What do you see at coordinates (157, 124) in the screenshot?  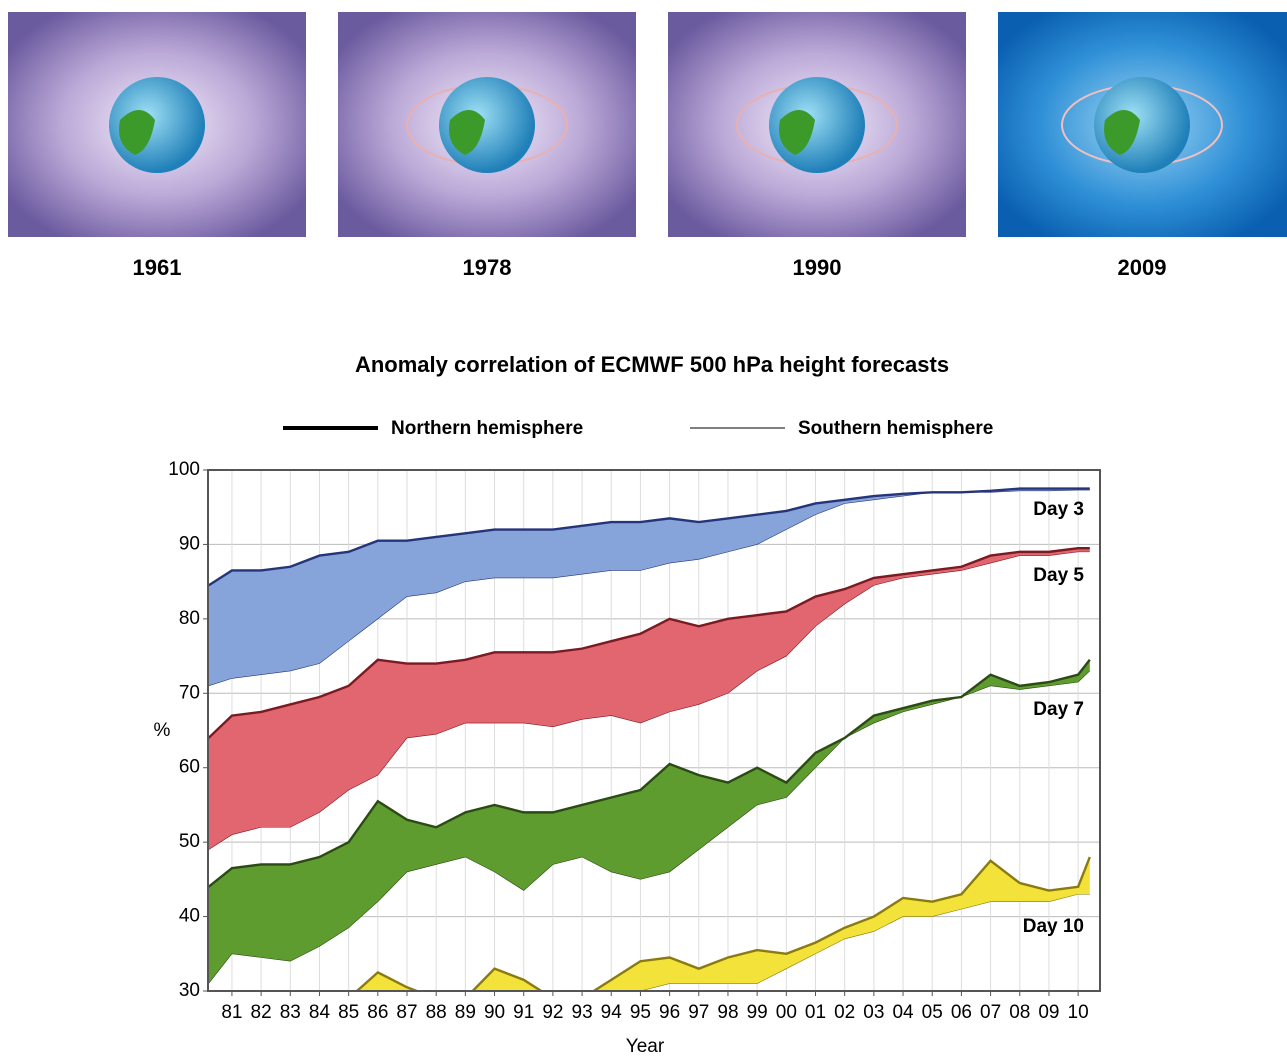 I see `image-1961` at bounding box center [157, 124].